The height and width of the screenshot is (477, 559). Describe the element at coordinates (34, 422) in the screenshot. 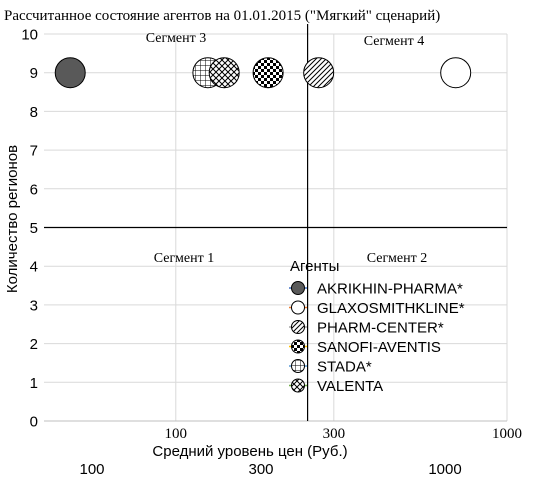

I see `y-tick-label: 0` at that location.